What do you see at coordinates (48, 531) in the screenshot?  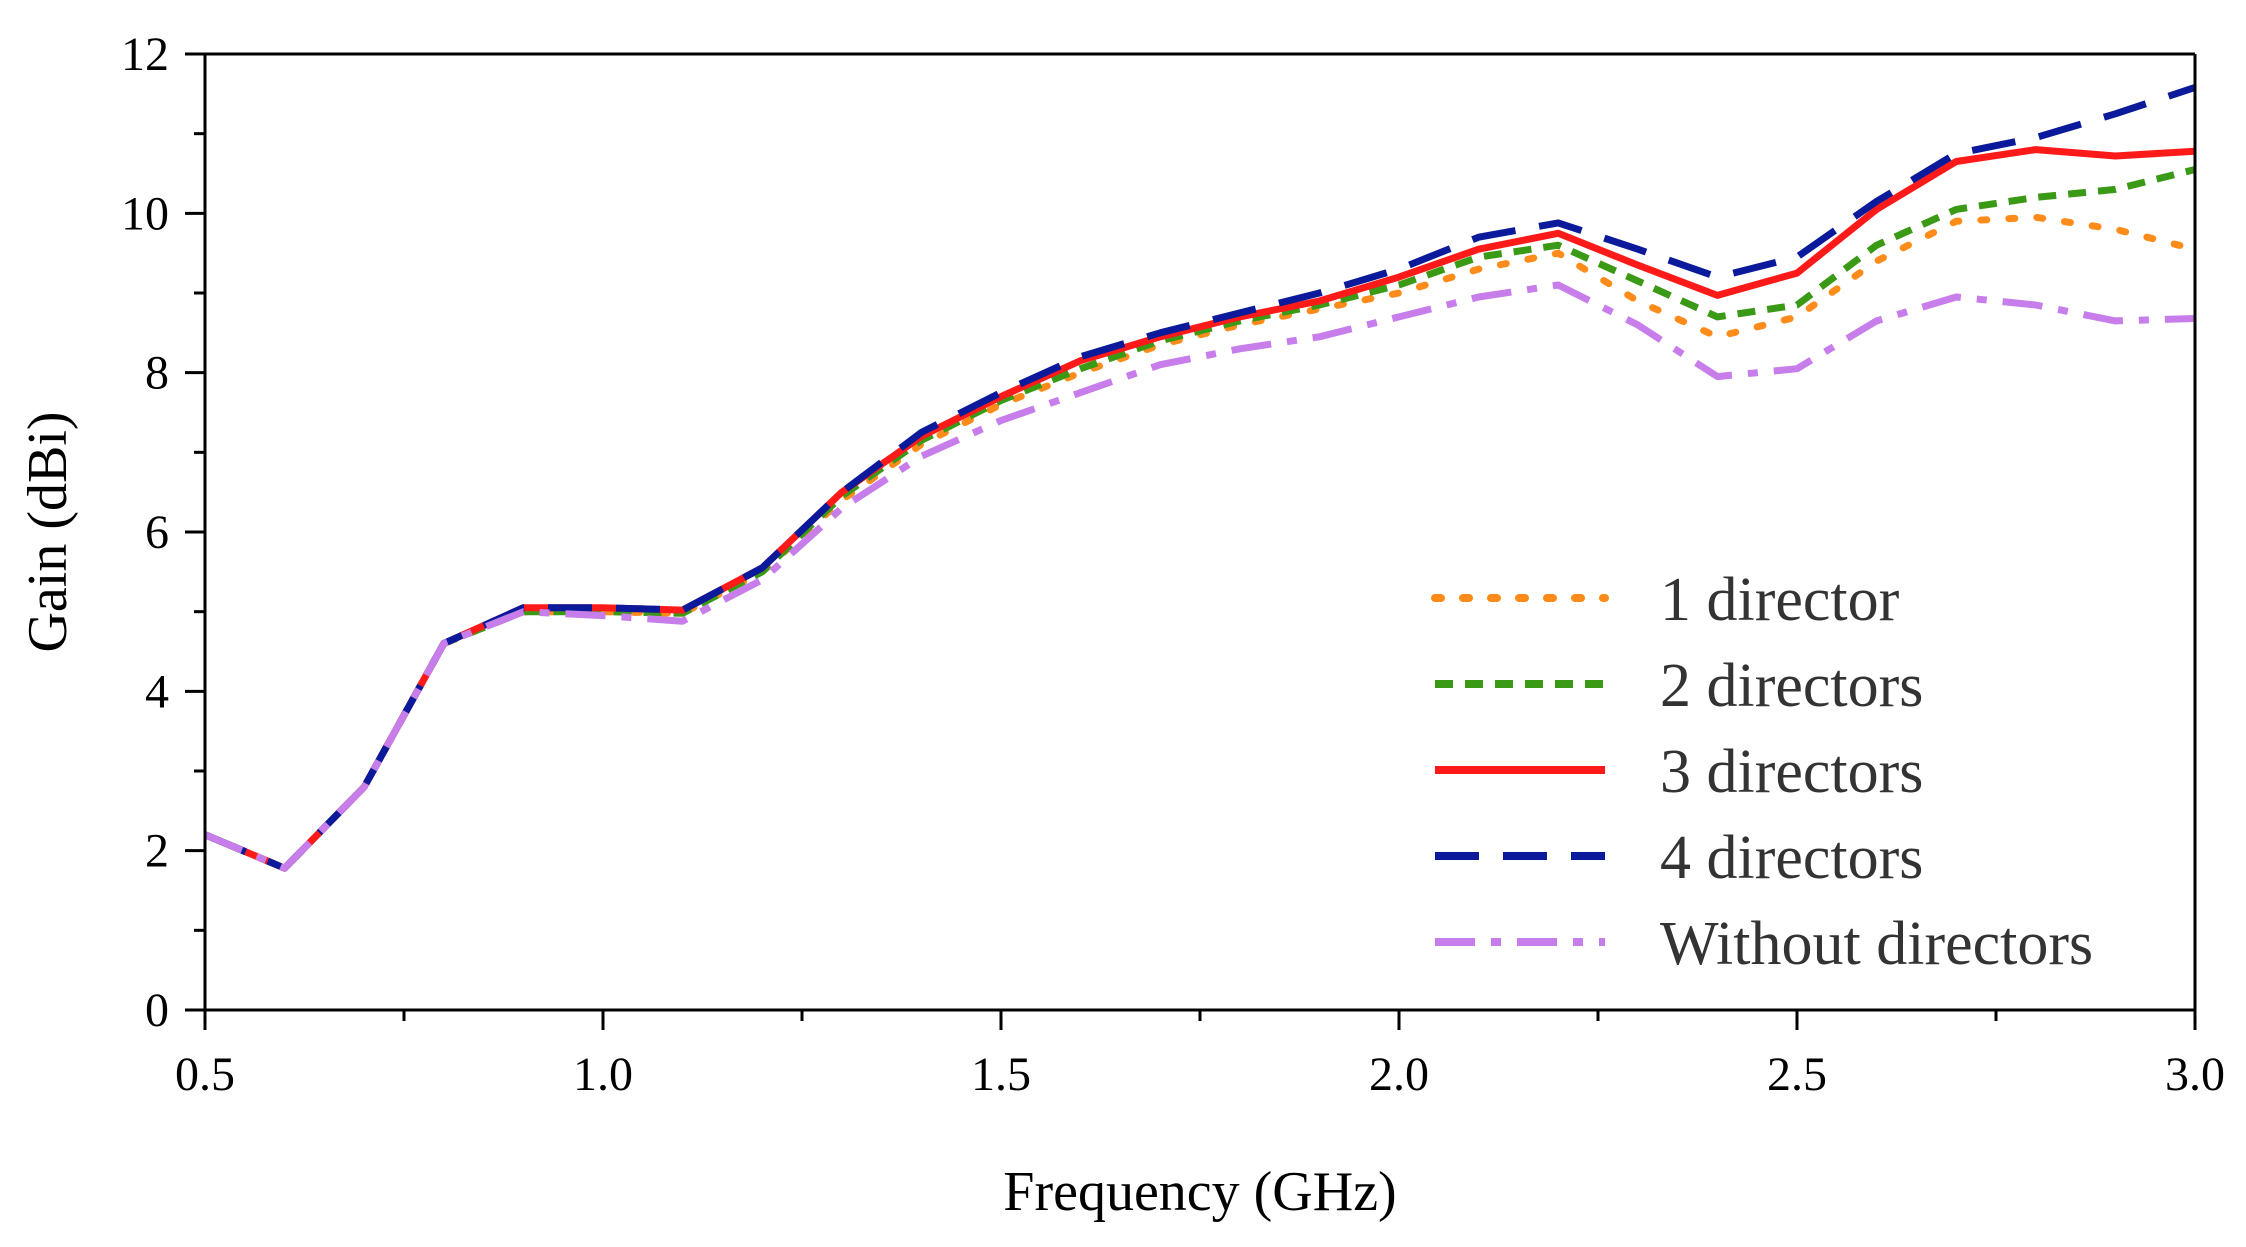 I see `y-axis-title: Gain (dBi)` at bounding box center [48, 531].